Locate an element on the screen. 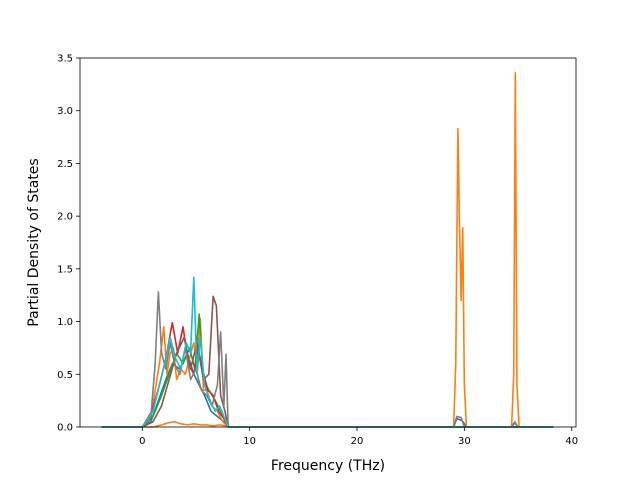 Image resolution: width=640 pixels, height=480 pixels. x-tick-label: 10 is located at coordinates (249, 441).